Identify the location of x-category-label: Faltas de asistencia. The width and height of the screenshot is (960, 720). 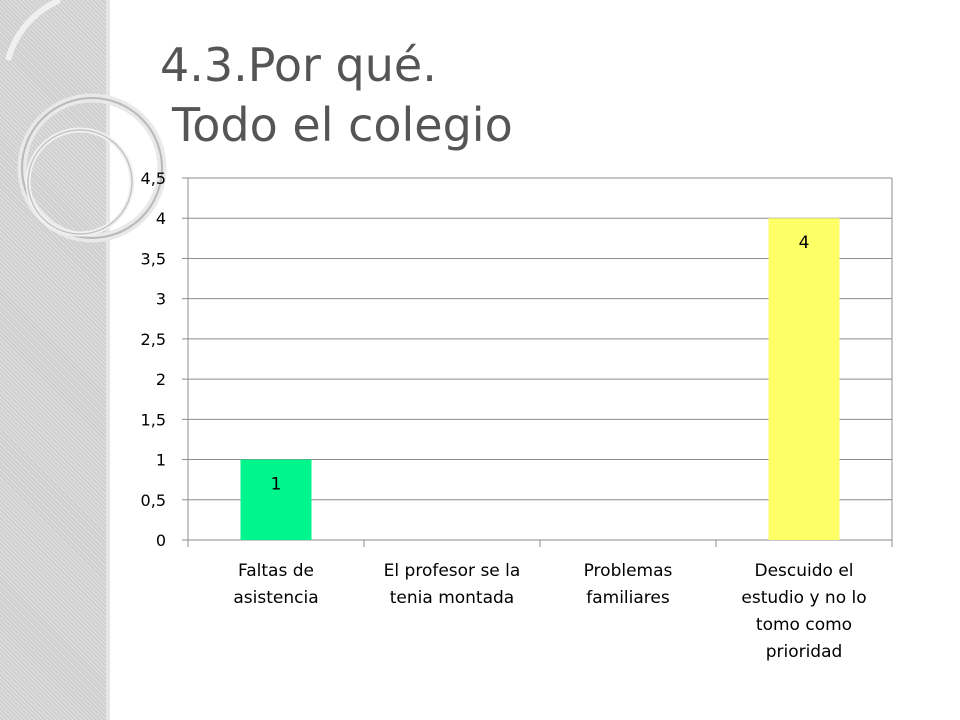
(275, 584).